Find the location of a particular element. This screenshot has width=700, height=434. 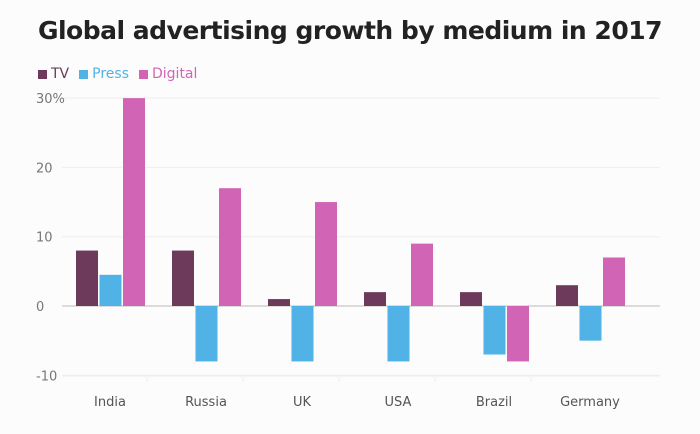

bar-digital-uk is located at coordinates (326, 254).